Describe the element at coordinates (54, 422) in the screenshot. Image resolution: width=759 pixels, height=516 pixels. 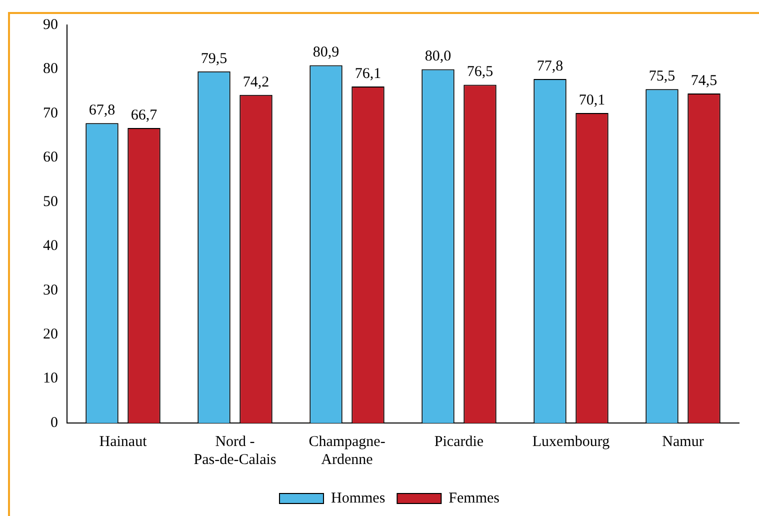
I see `y-tick-label: 0` at that location.